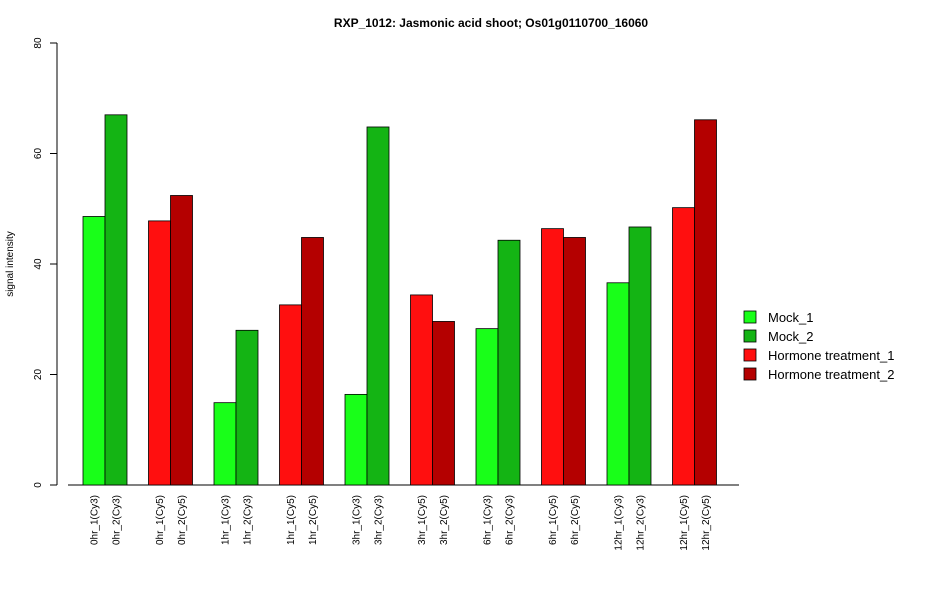  What do you see at coordinates (38, 154) in the screenshot?
I see `y-tick-label: 60` at bounding box center [38, 154].